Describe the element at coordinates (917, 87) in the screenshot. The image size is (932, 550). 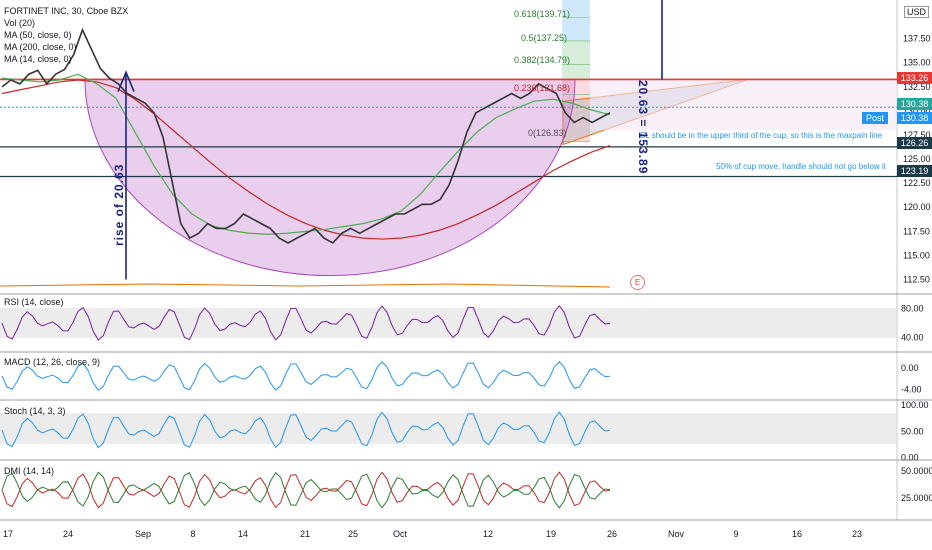
I see `y-tick-label: 132.50` at that location.